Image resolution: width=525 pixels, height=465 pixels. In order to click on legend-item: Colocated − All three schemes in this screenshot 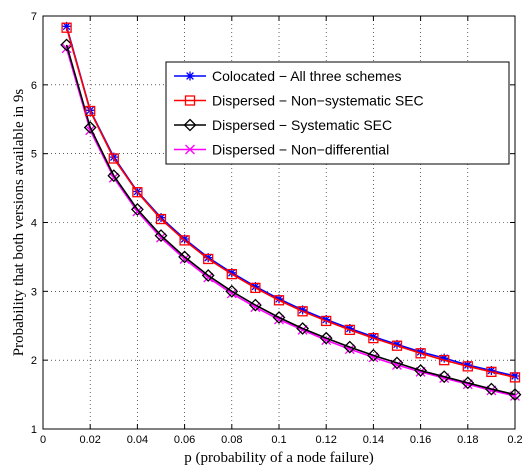, I will do `click(288, 76)`.